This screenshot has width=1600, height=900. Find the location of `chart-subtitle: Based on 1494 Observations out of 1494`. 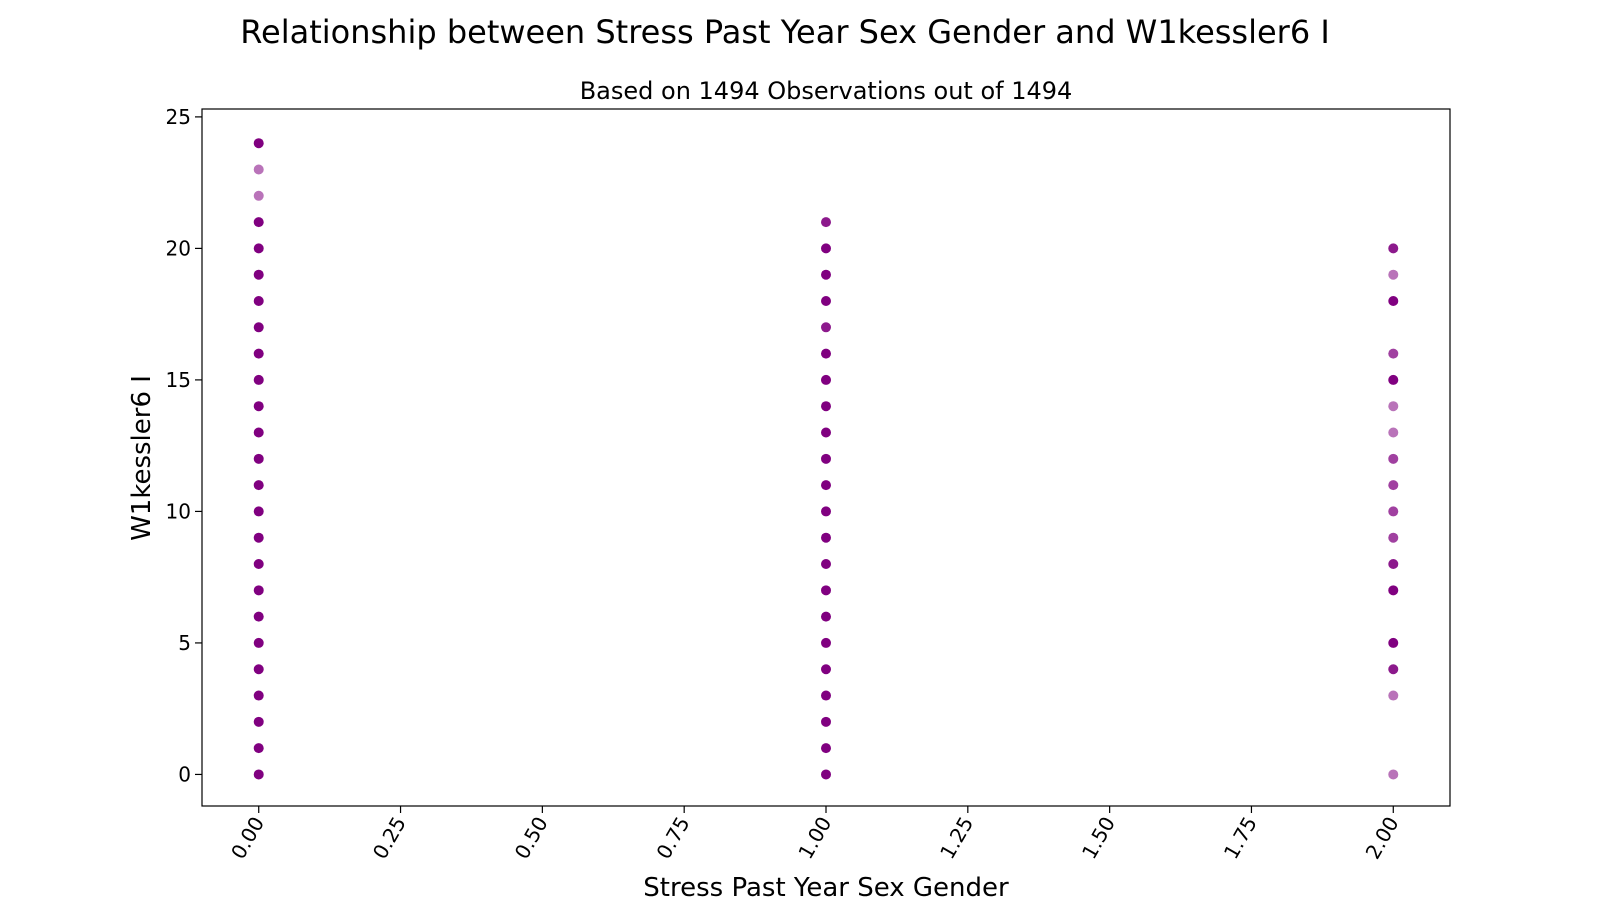

chart-subtitle: Based on 1494 Observations out of 1494 is located at coordinates (826, 91).